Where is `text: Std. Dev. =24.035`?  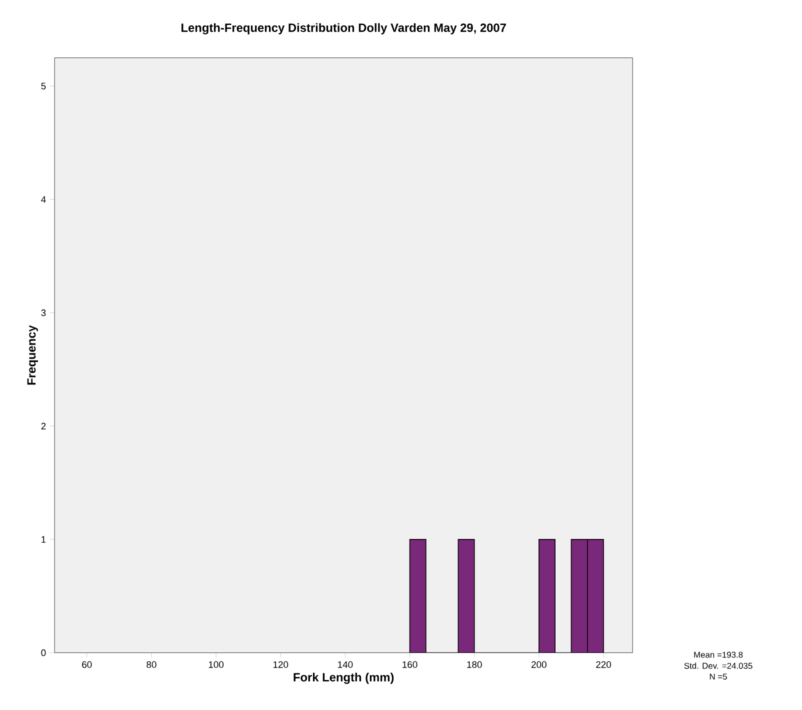
text: Std. Dev. =24.035 is located at coordinates (718, 666).